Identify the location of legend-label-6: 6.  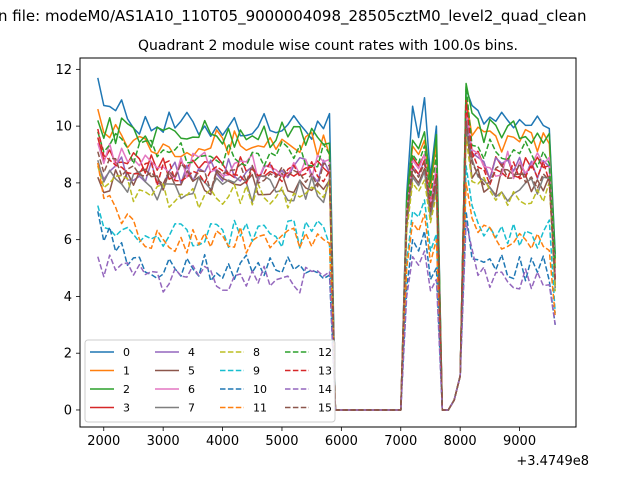
(191, 389).